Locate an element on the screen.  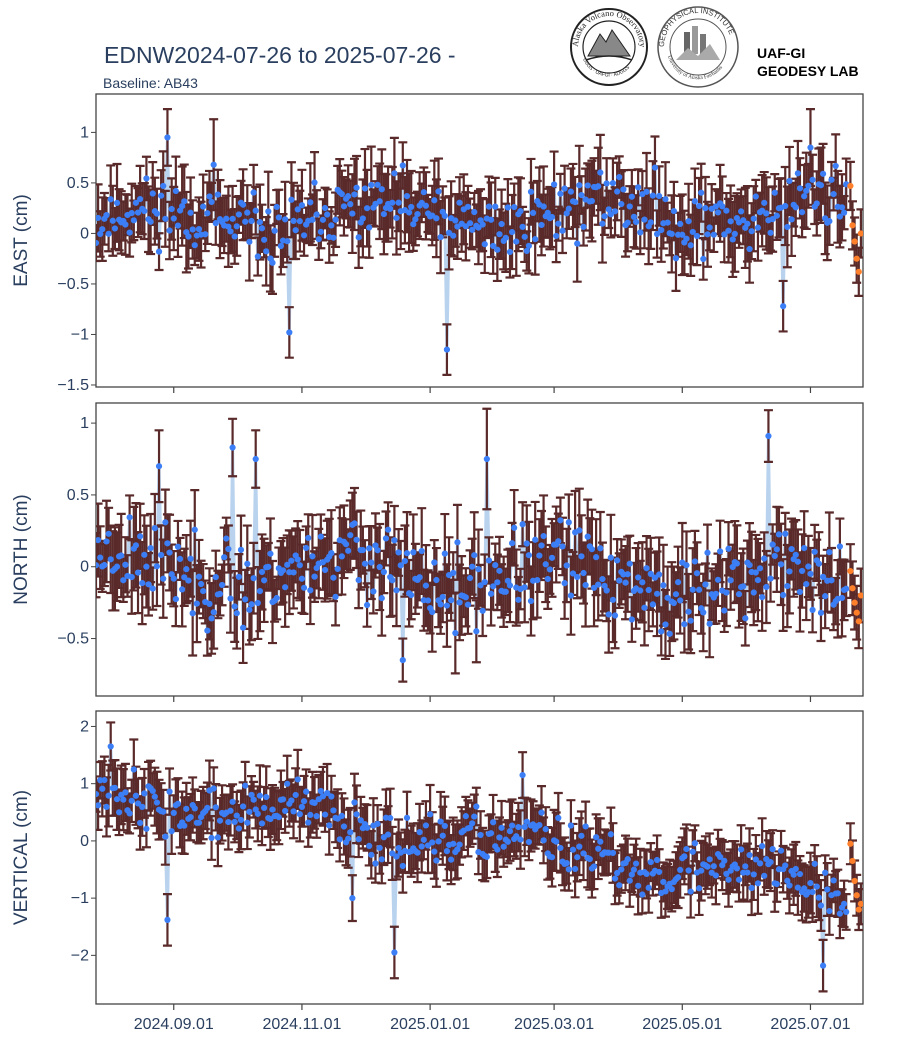
y-tick-label: −1 is located at coordinates (80, 334).